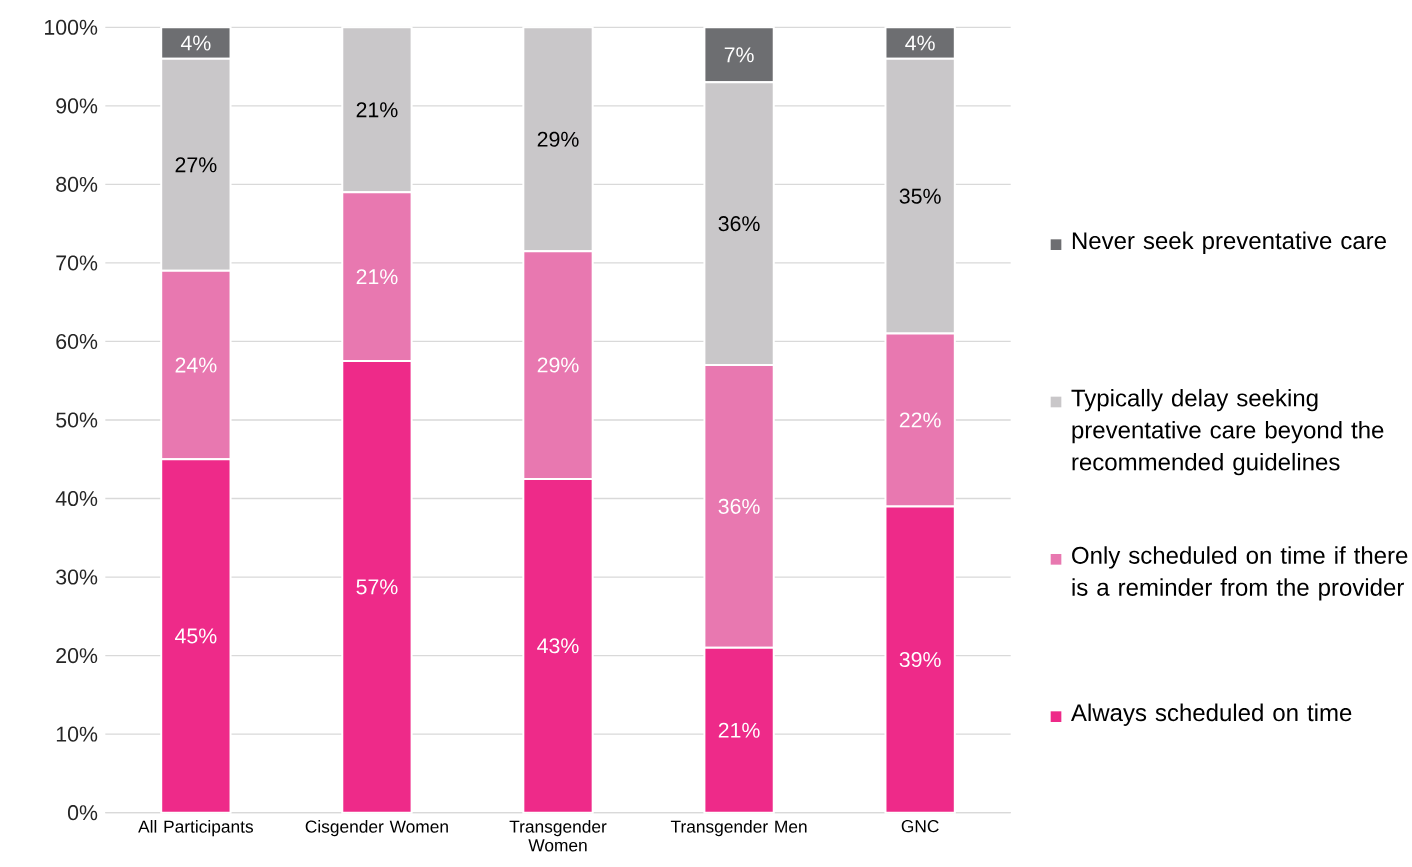 The width and height of the screenshot is (1412, 867). Describe the element at coordinates (1240, 573) in the screenshot. I see `legend-label: Only scheduled on time if there is a reminder from the provider` at that location.